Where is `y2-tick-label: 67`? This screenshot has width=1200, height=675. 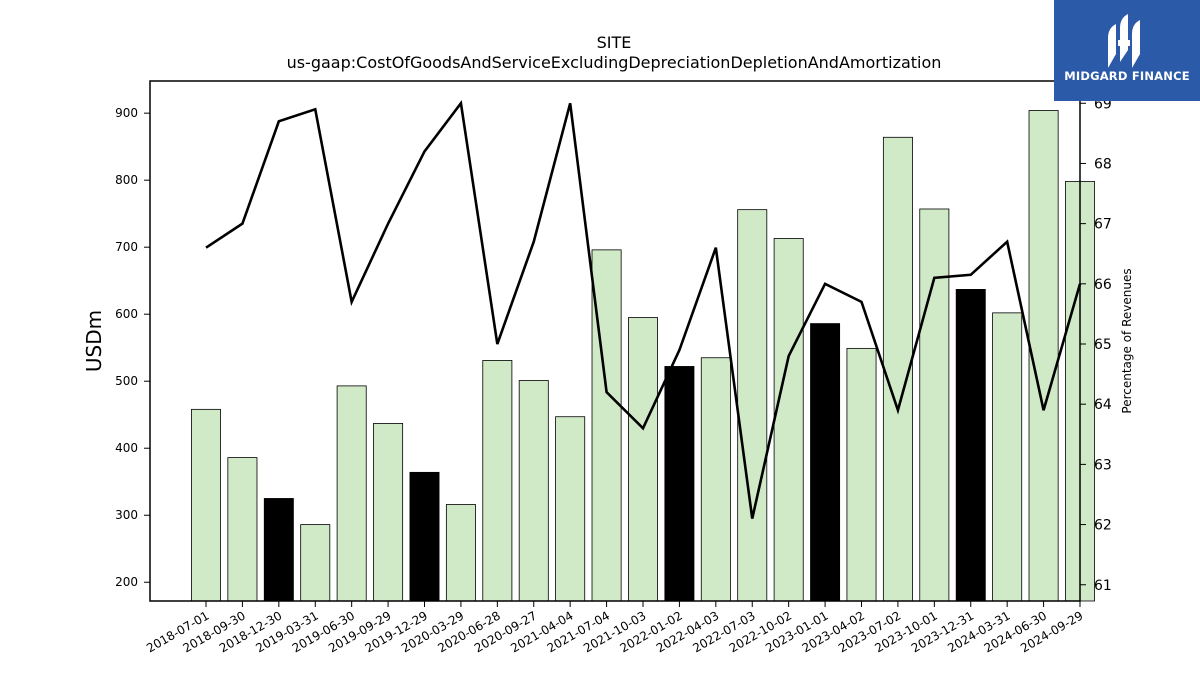 y2-tick-label: 67 is located at coordinates (1103, 225).